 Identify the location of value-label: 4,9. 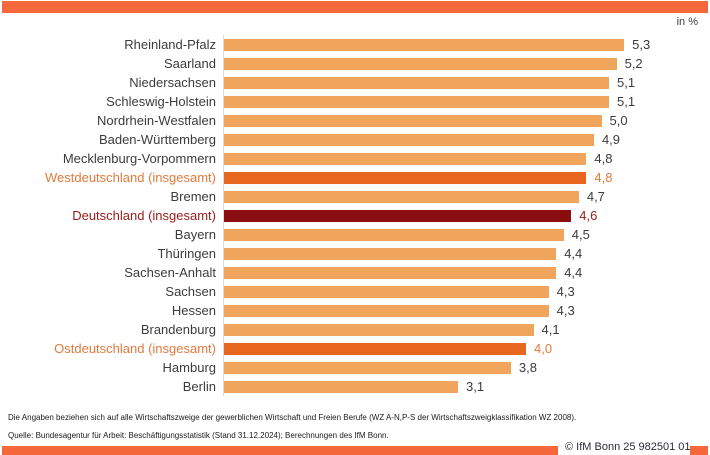
(611, 139).